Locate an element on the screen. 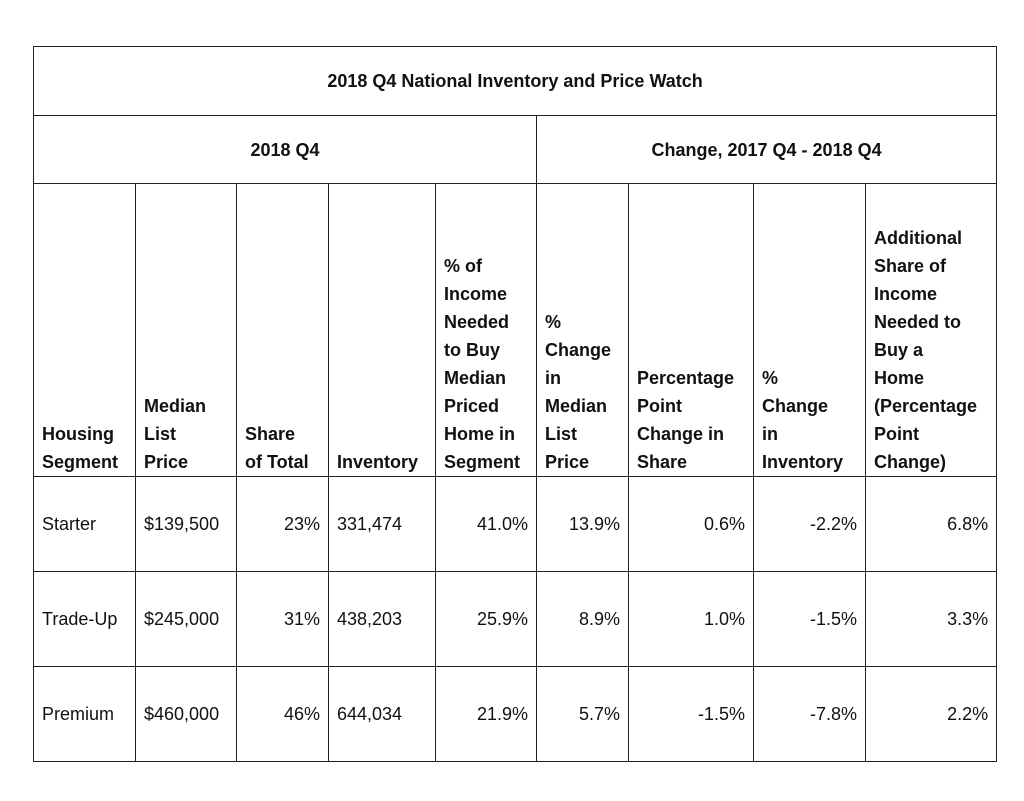  column-header-pct-change-inventory: % Change in Inventory is located at coordinates (809, 330).